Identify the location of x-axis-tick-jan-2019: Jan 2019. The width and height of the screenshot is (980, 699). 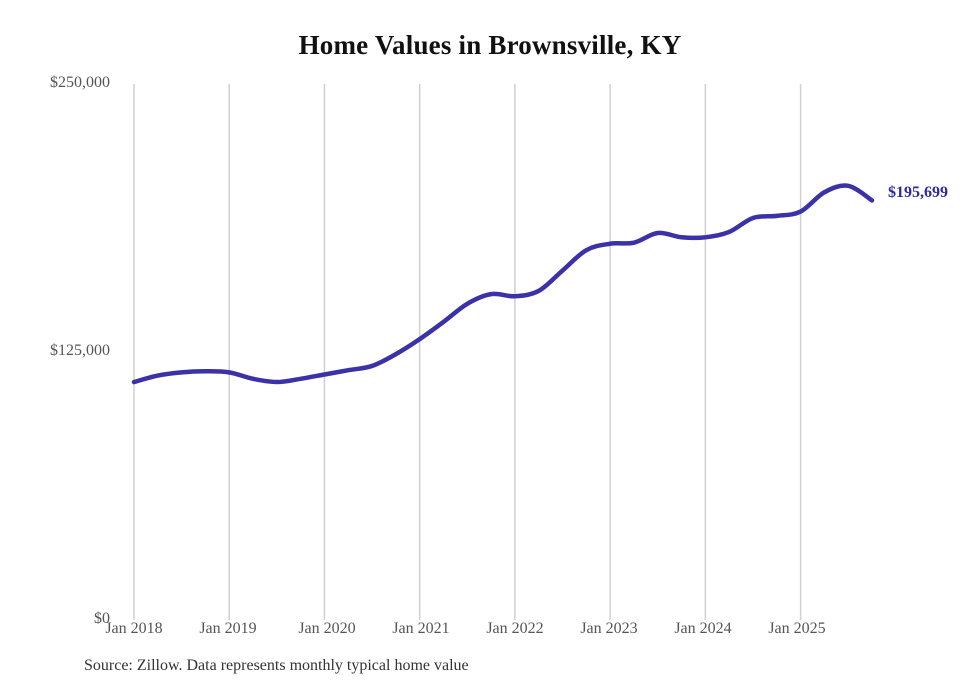
(228, 629).